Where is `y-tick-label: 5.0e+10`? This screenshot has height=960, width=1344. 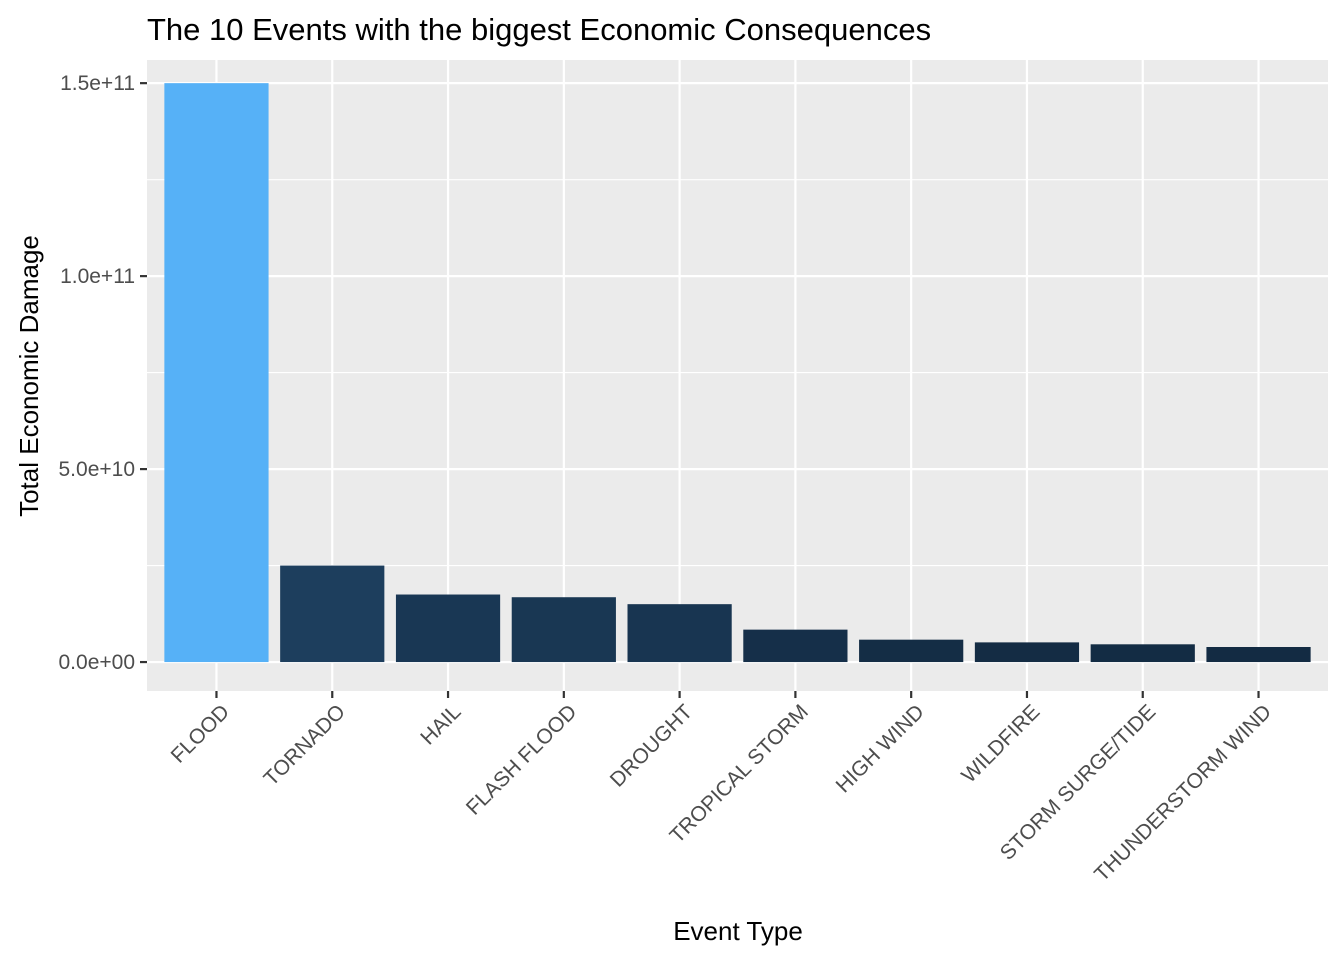
y-tick-label: 5.0e+10 is located at coordinates (97, 469).